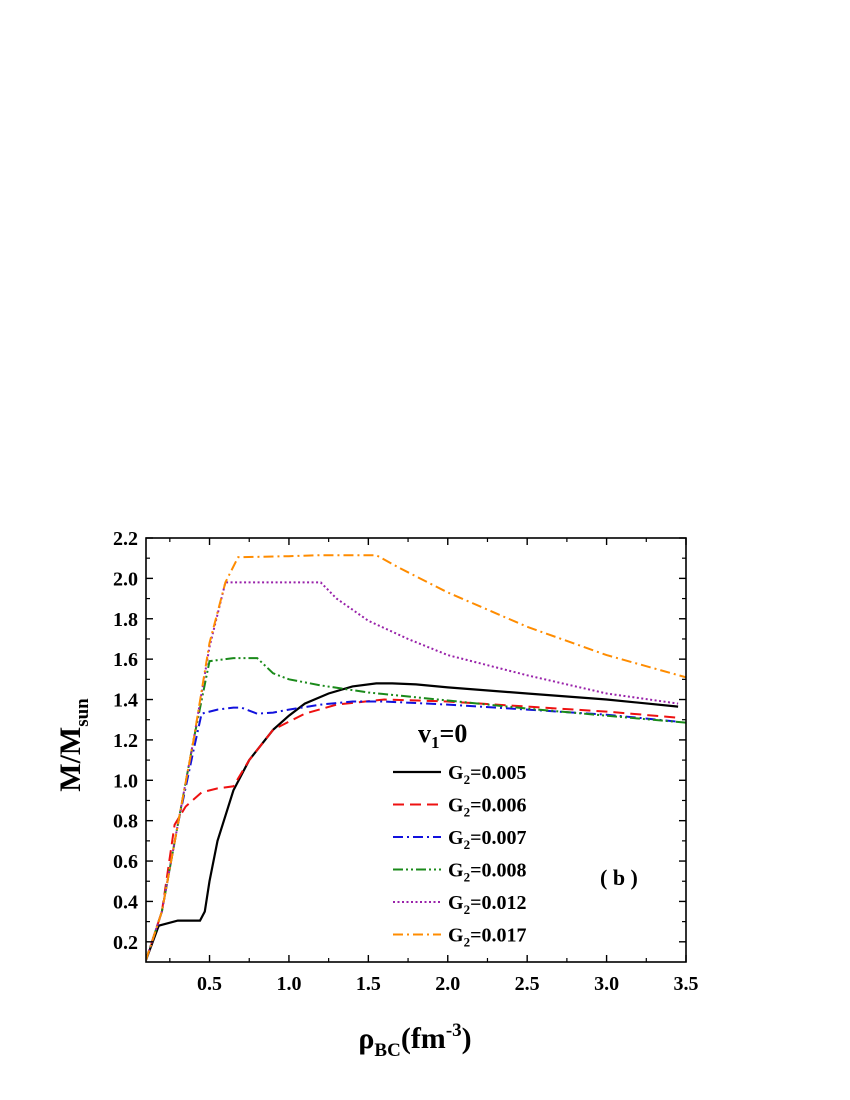  I want to click on y-tick-label: 1.2, so click(125, 741).